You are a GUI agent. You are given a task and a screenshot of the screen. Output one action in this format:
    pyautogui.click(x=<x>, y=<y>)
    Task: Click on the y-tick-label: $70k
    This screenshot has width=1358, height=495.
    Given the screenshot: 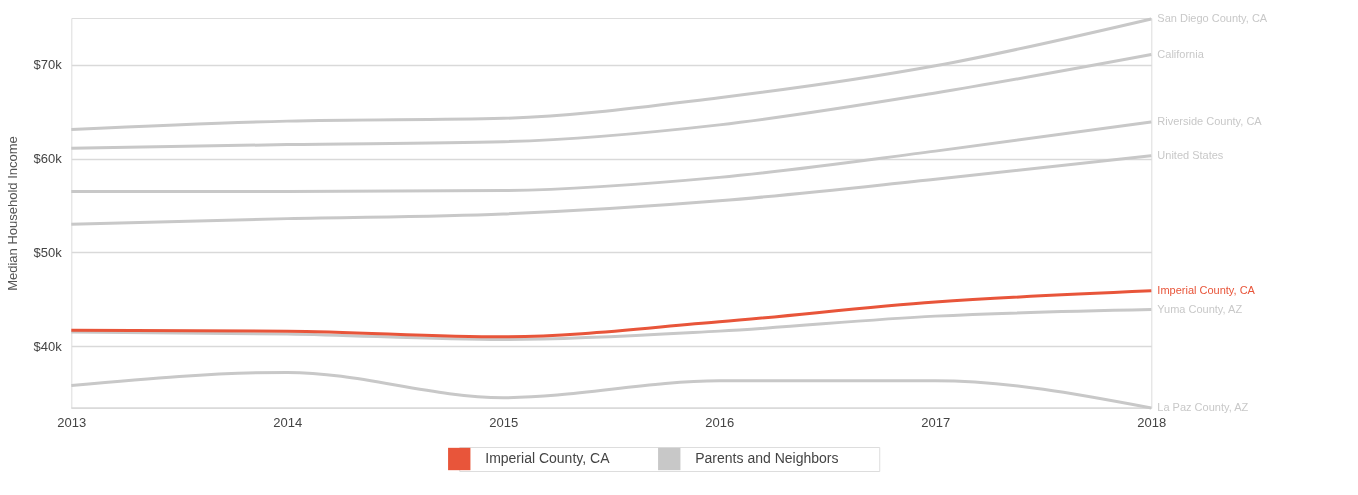 What is the action you would take?
    pyautogui.click(x=48, y=65)
    